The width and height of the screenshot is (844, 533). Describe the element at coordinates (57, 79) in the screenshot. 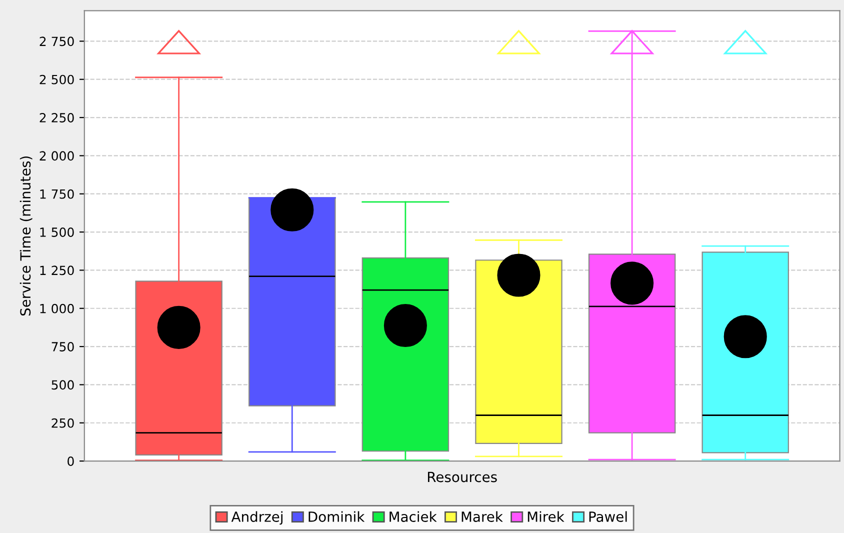

I see `y-tick-label: 2 500` at that location.